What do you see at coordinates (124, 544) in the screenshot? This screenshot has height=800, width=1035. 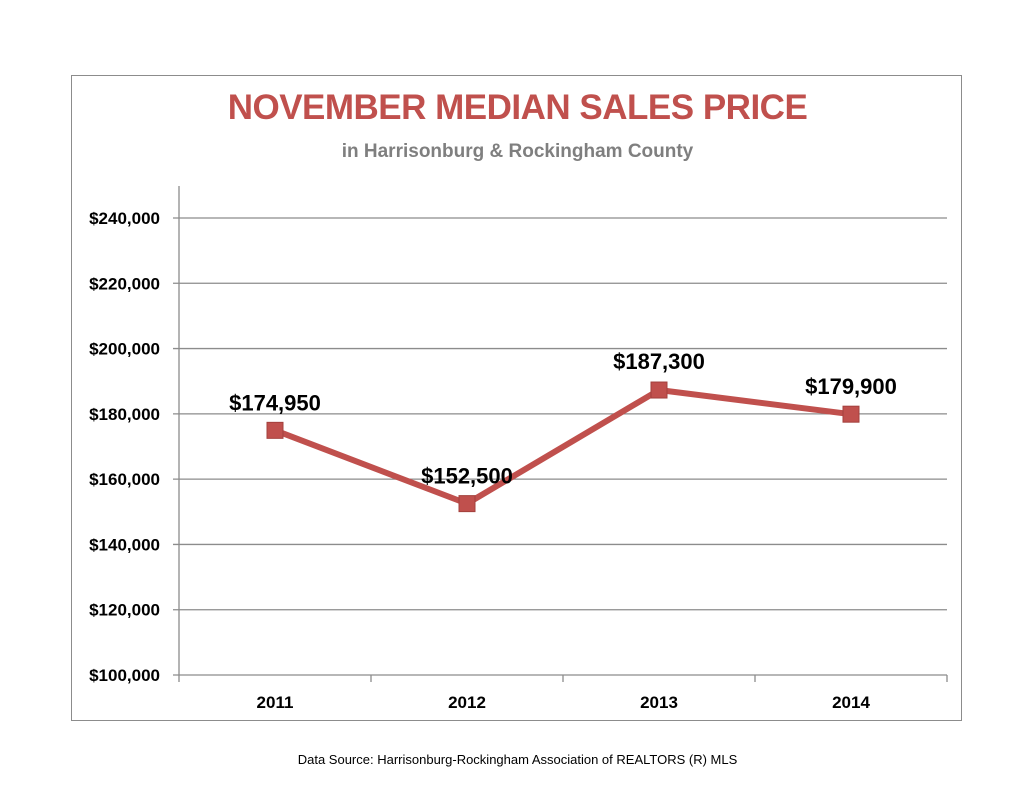 I see `y-tick-label: $140,000` at bounding box center [124, 544].